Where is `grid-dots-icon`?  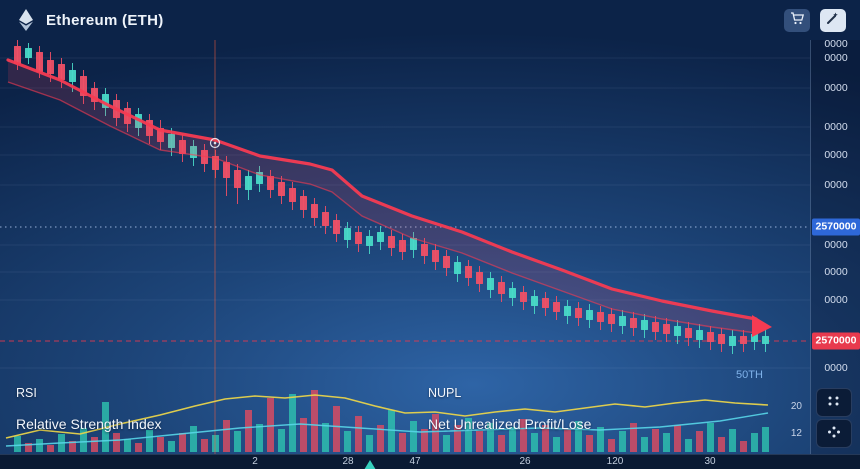 grid-dots-icon is located at coordinates (834, 403).